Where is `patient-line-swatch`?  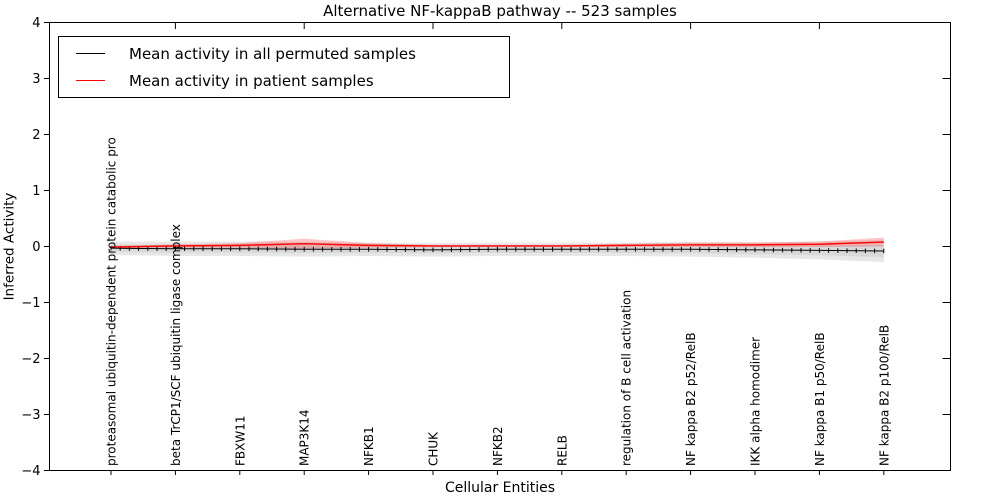
patient-line-swatch is located at coordinates (90, 80).